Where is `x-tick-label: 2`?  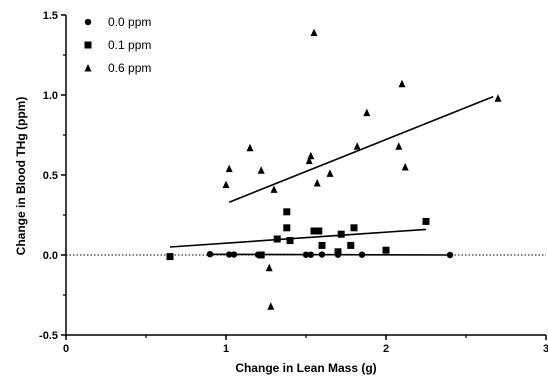 x-tick-label: 2 is located at coordinates (386, 349).